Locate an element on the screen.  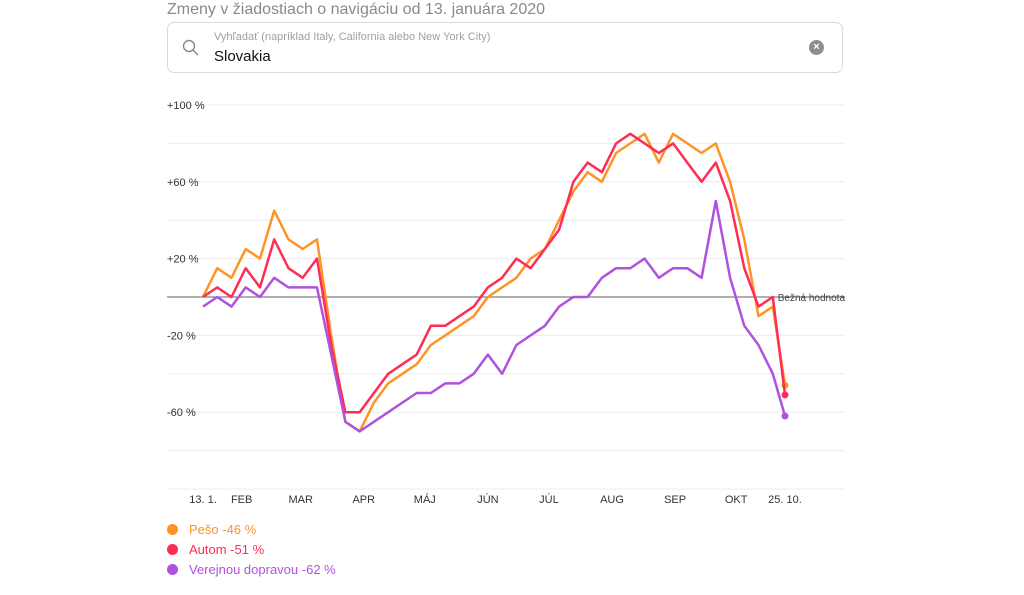
legend-label: Verejnou dopravou -62 % is located at coordinates (262, 569).